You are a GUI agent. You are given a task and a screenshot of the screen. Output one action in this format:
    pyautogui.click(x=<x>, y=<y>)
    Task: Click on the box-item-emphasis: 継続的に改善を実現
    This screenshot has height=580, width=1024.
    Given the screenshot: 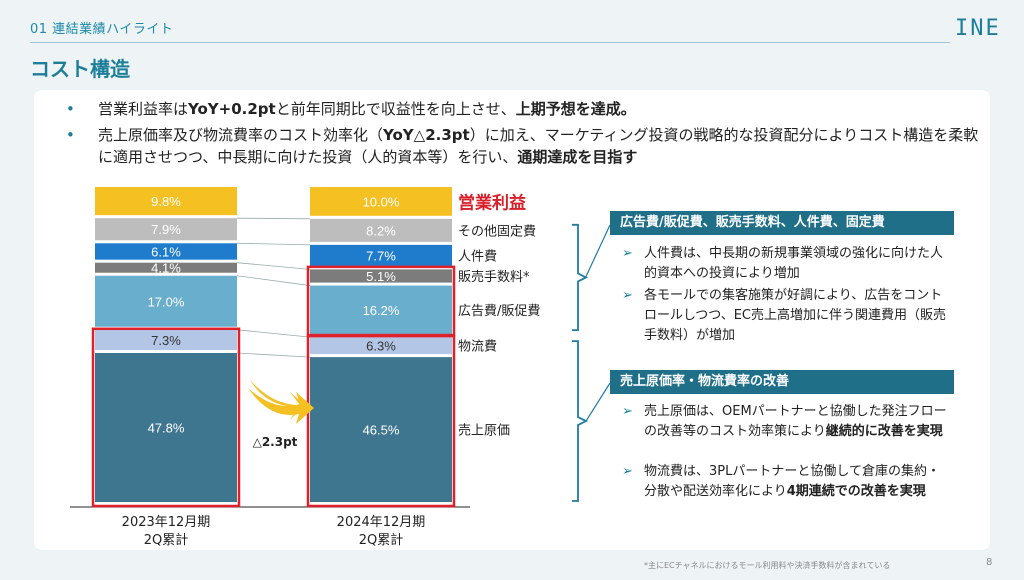 What is the action you would take?
    pyautogui.click(x=884, y=431)
    